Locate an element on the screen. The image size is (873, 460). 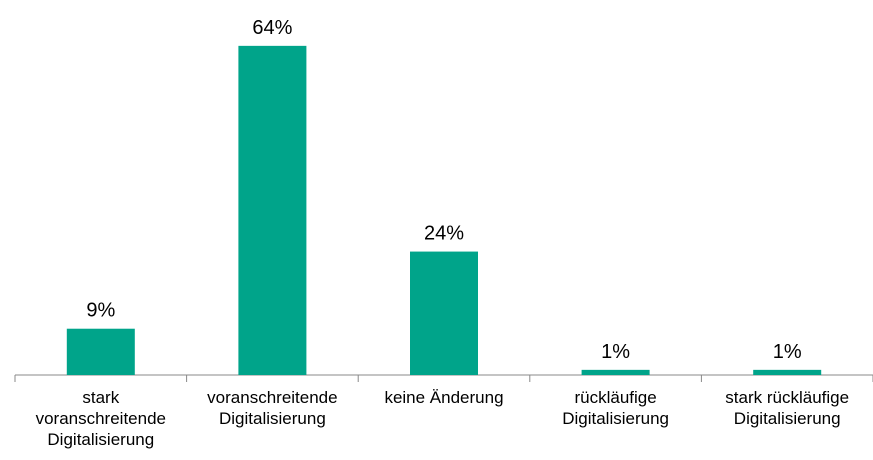
x-tick-label: stark rückläufige Digitalisierung is located at coordinates (787, 408).